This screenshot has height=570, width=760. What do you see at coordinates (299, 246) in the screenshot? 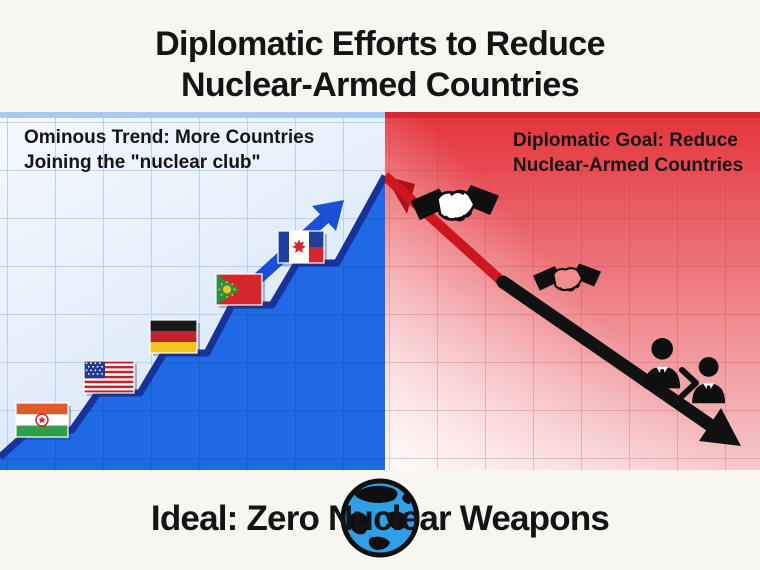
I see `maple-leaf-icon` at bounding box center [299, 246].